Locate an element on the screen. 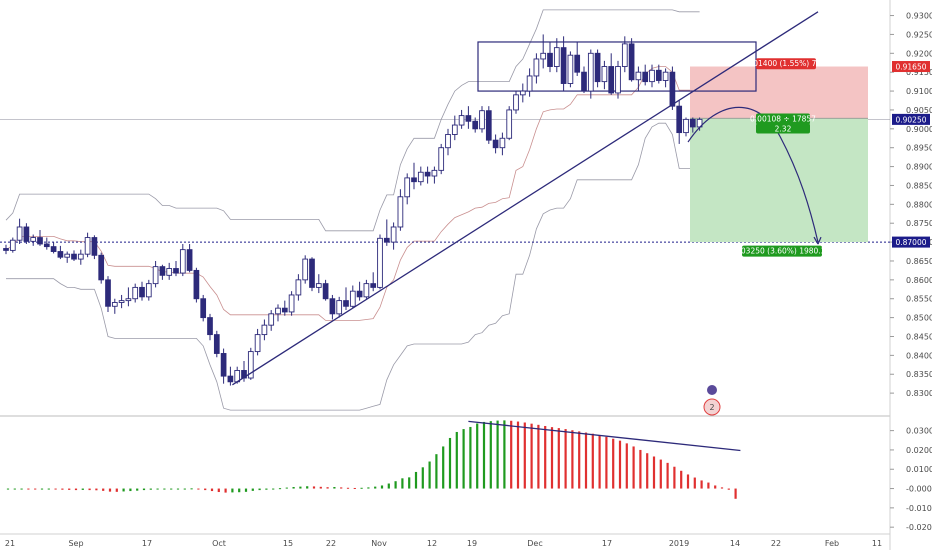 The height and width of the screenshot is (550, 932). take-profit-zone is located at coordinates (779, 180).